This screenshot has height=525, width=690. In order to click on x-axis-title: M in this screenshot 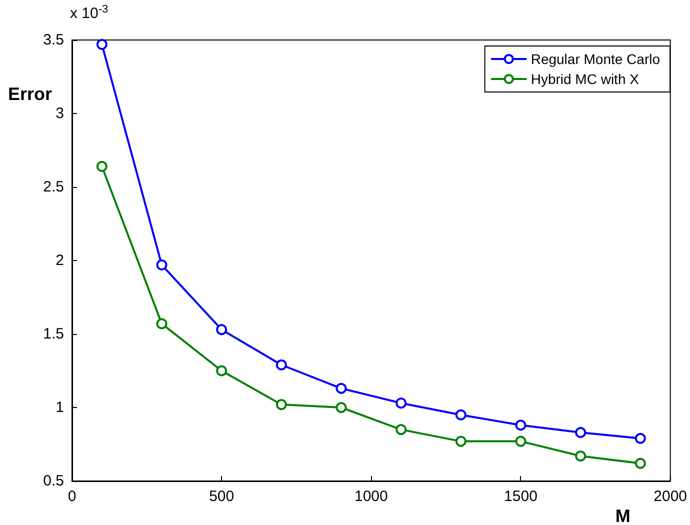, I will do `click(622, 515)`.